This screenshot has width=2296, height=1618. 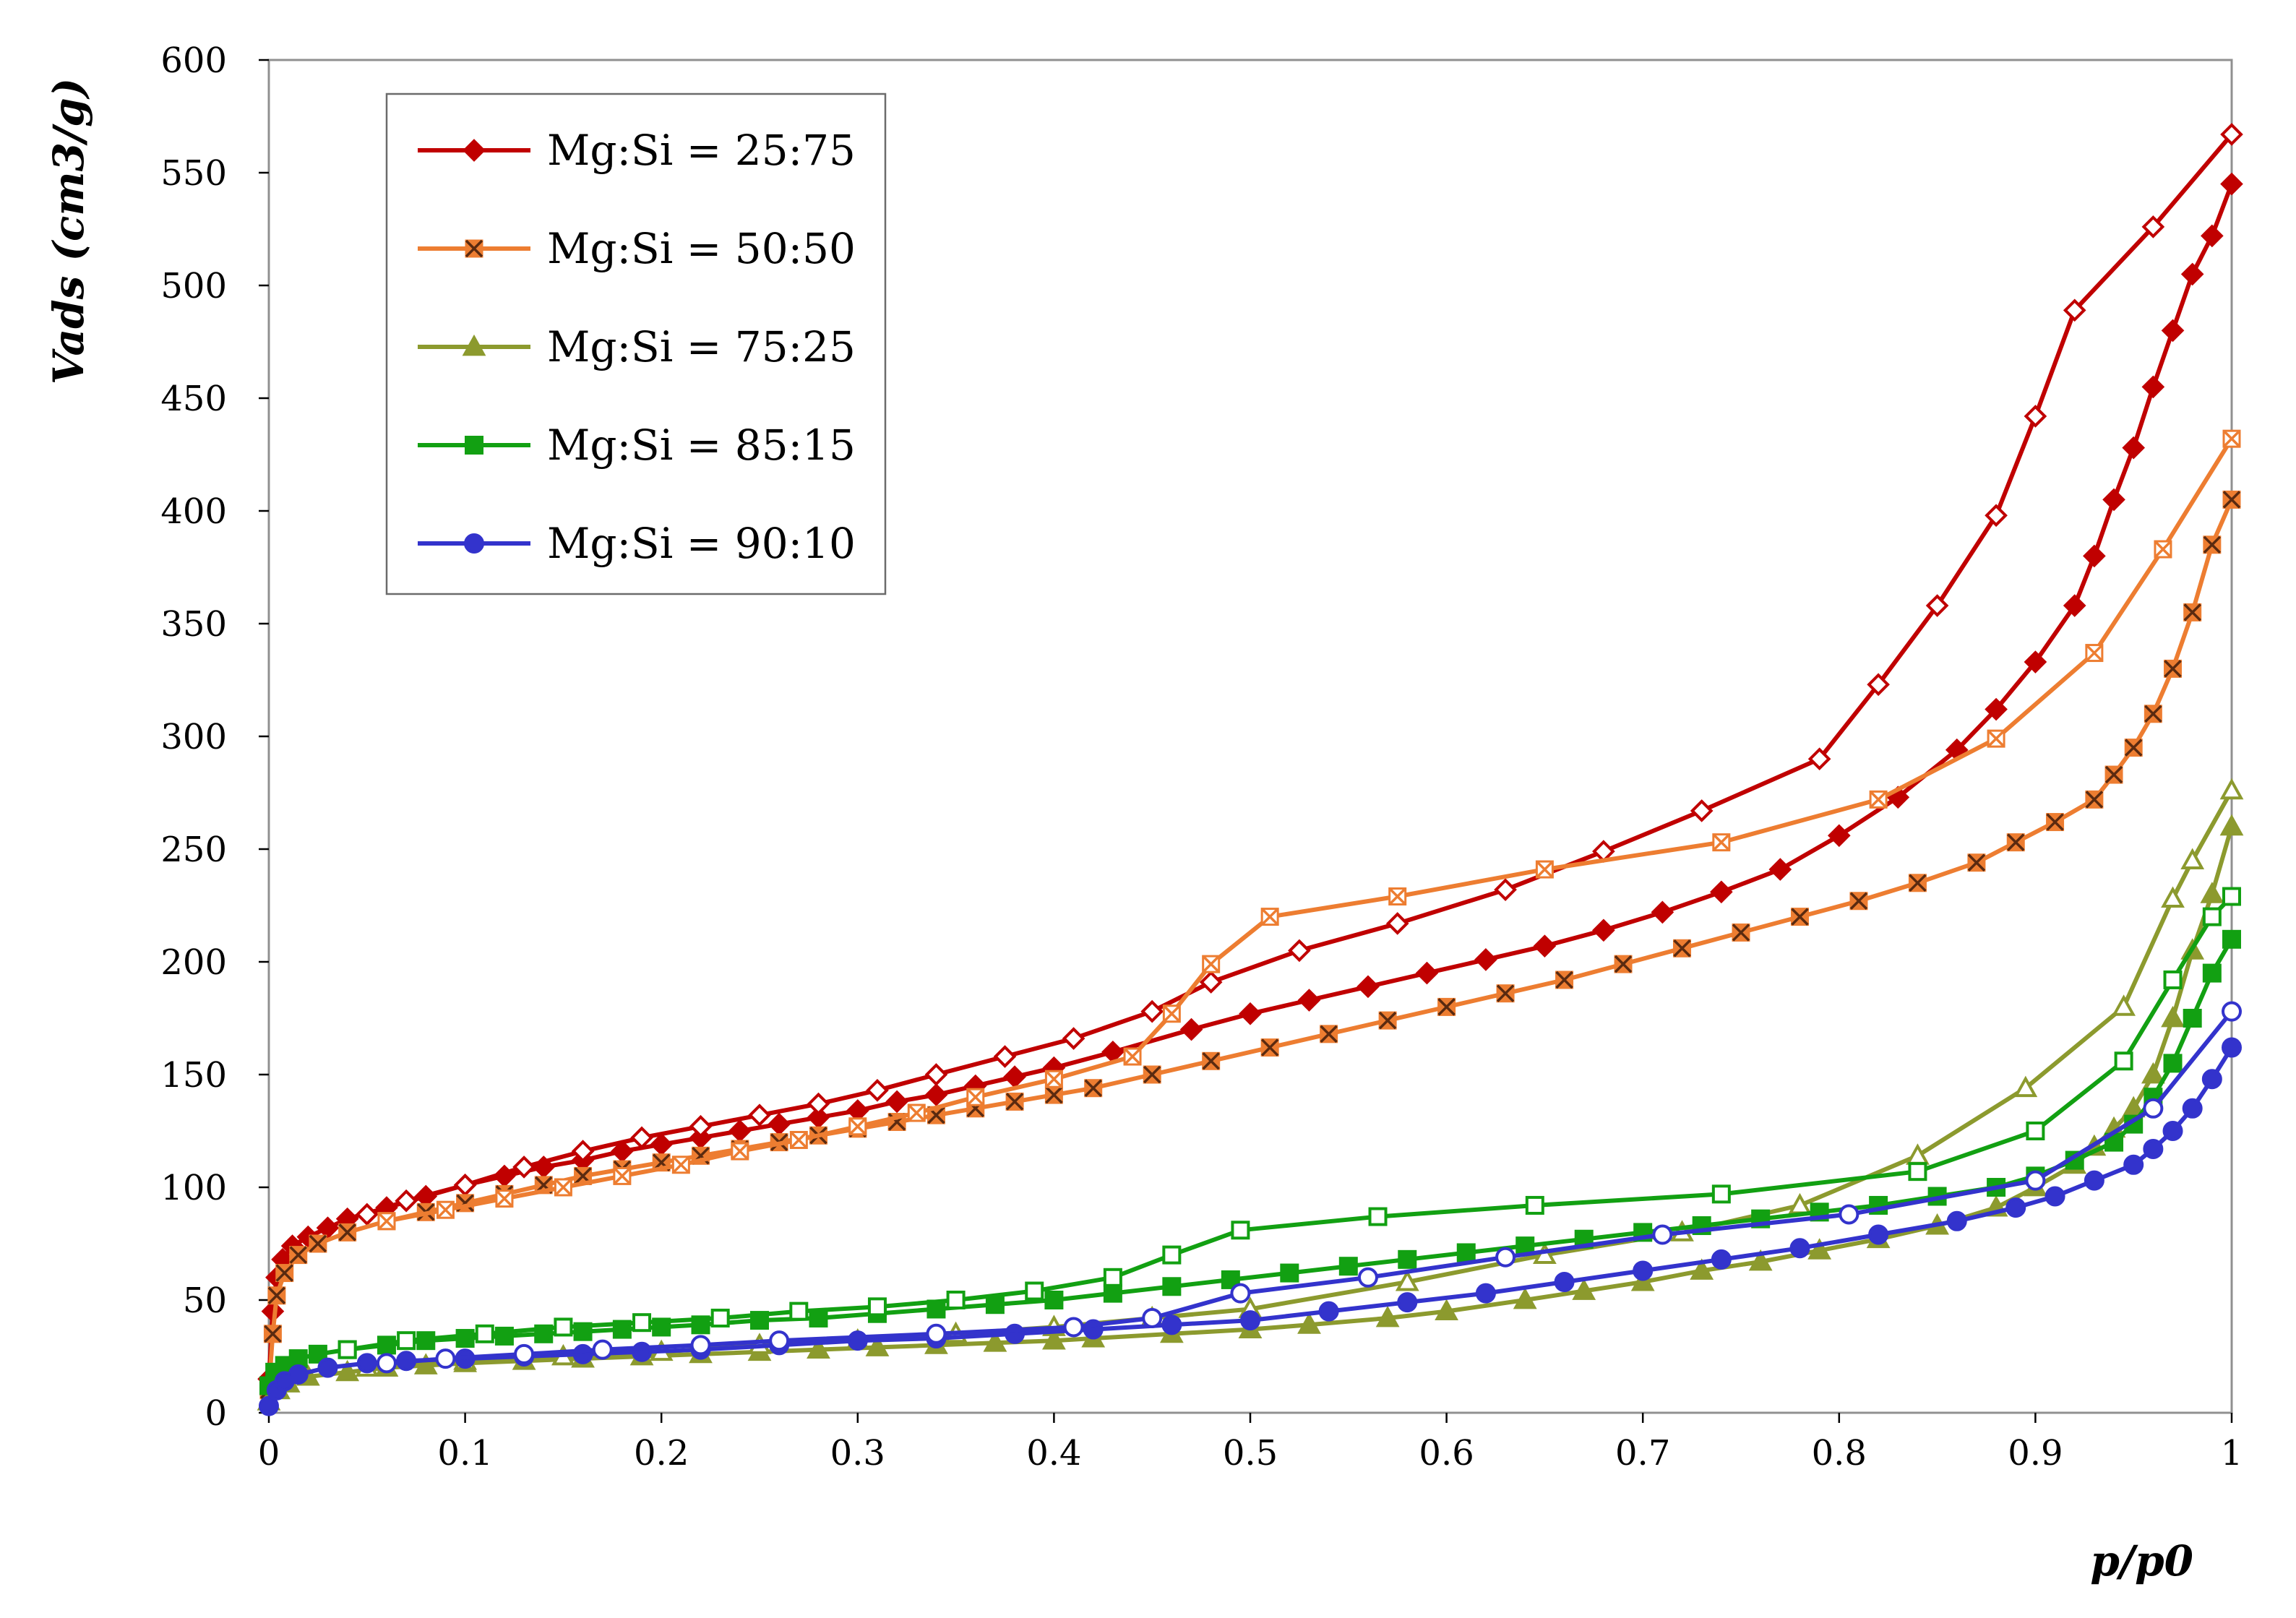 I want to click on x-tick-label: 0.7, so click(x=1643, y=1453).